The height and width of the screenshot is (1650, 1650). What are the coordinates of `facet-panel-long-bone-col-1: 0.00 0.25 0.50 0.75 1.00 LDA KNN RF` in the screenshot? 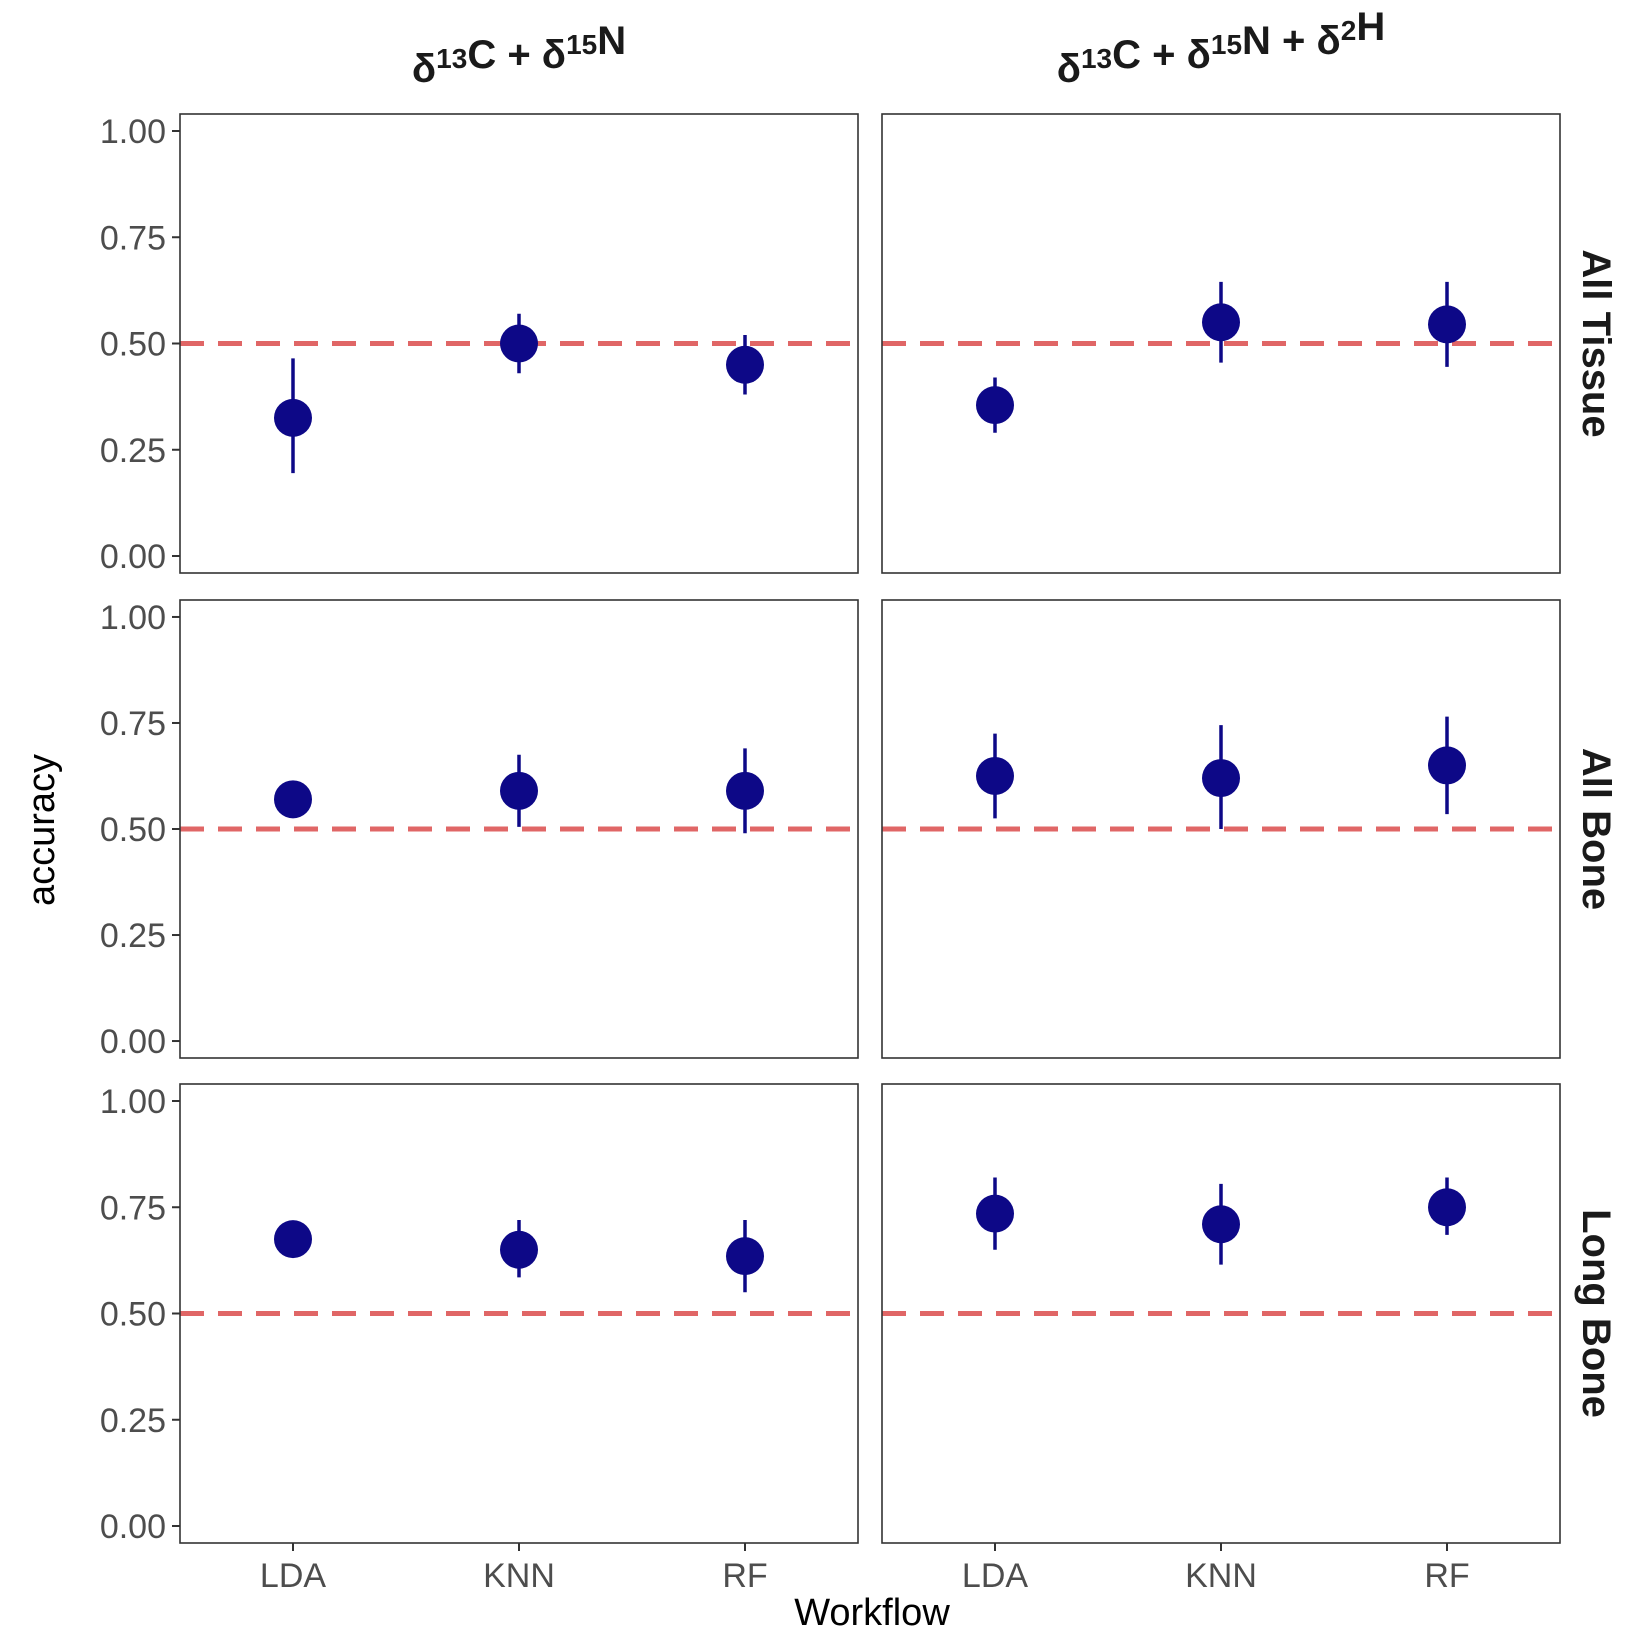 It's located at (479, 1339).